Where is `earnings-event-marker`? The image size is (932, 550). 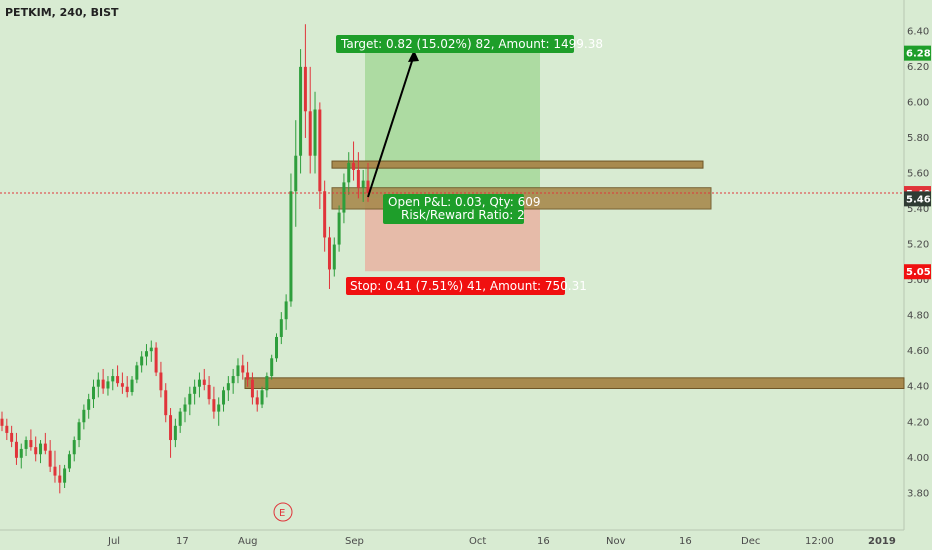
earnings-event-marker is located at coordinates (283, 512).